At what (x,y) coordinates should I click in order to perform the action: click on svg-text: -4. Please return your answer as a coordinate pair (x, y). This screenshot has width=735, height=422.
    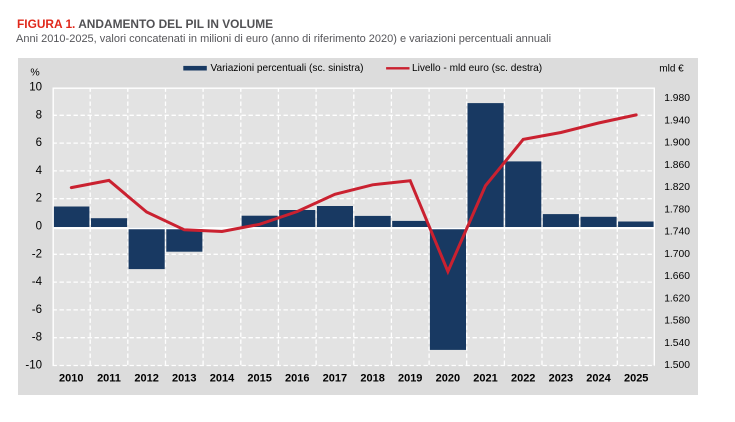
    Looking at the image, I should click on (37, 282).